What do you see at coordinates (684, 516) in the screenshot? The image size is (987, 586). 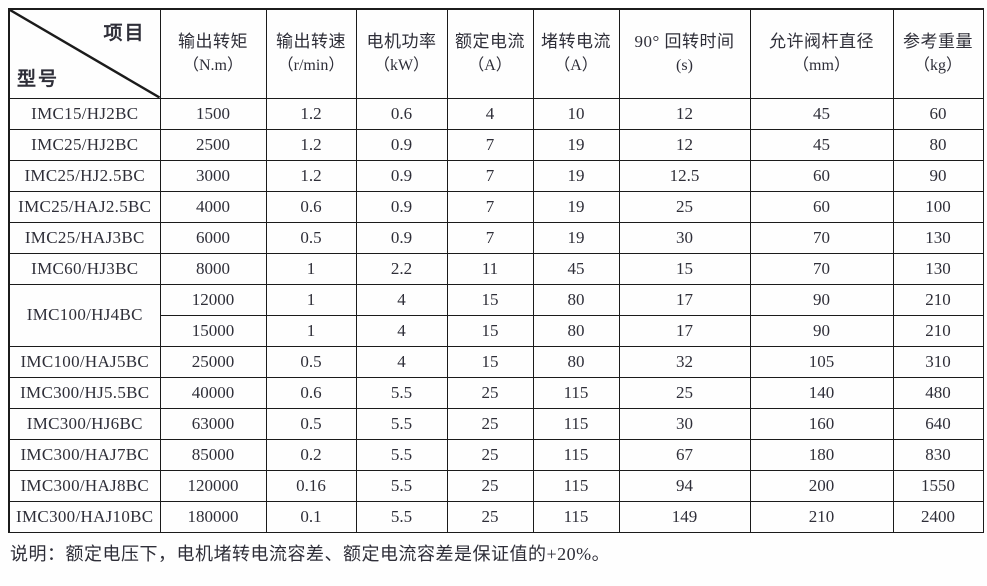 I see `value-cell: 149` at bounding box center [684, 516].